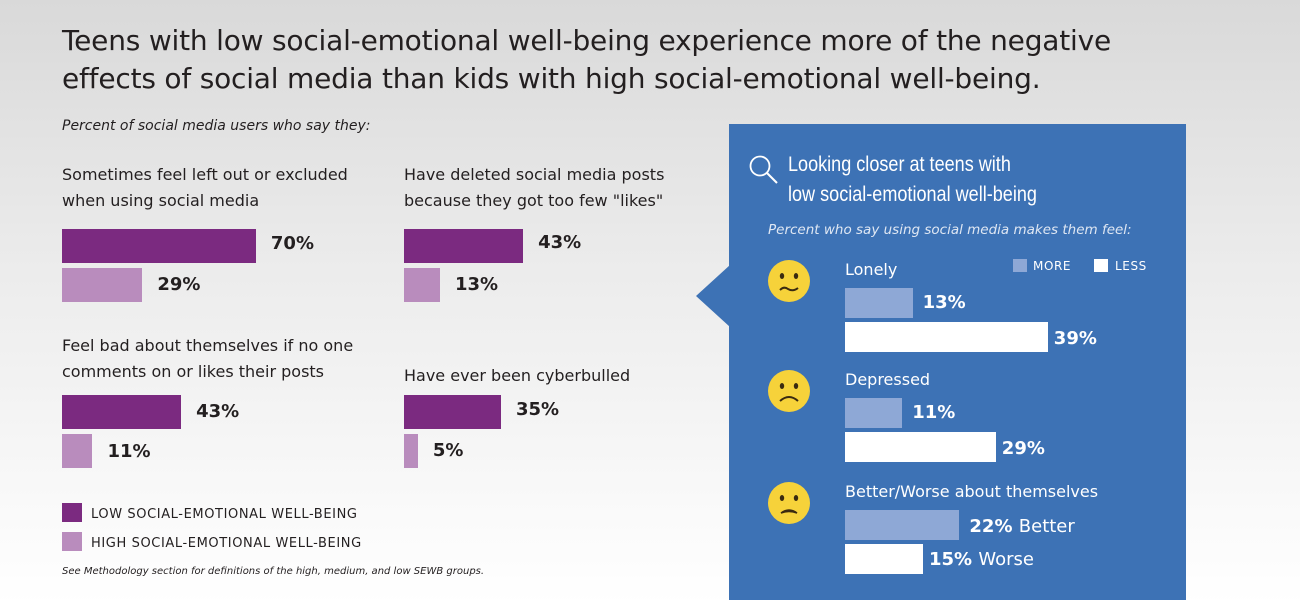 The width and height of the screenshot is (1300, 605). What do you see at coordinates (1046, 526) in the screenshot?
I see `value-more-2-word: Better` at bounding box center [1046, 526].